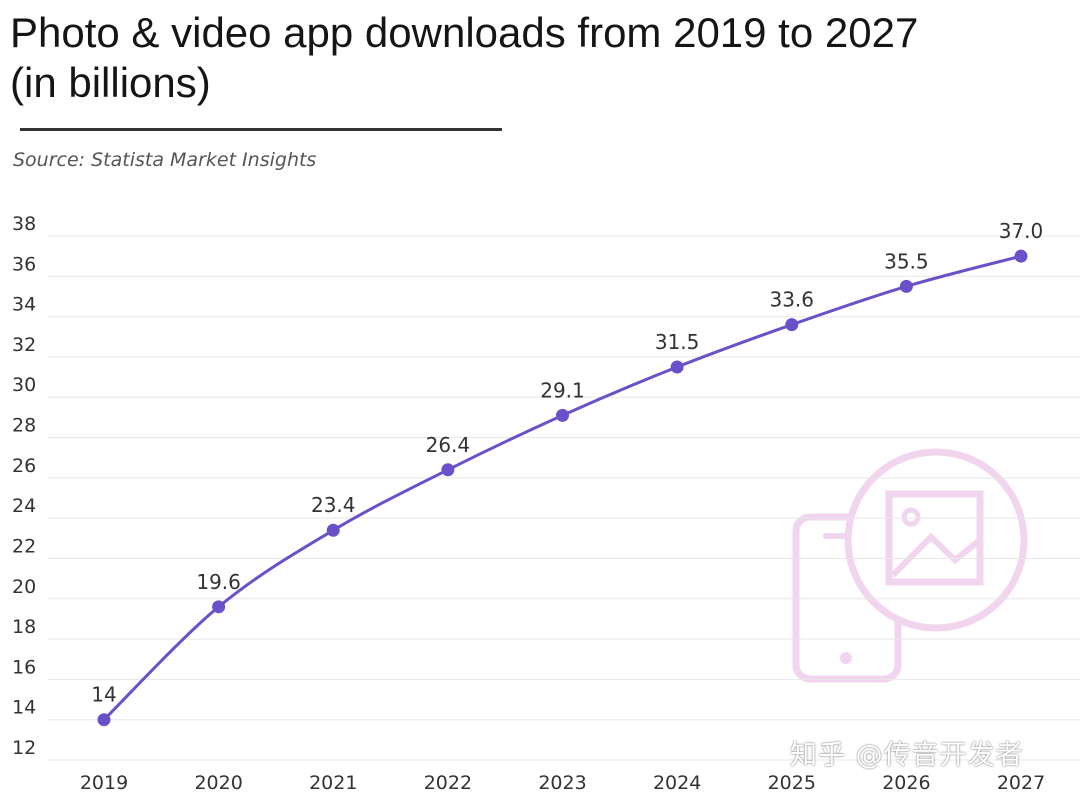 This screenshot has width=1080, height=799. Describe the element at coordinates (24, 305) in the screenshot. I see `y-tick-label: 34` at that location.